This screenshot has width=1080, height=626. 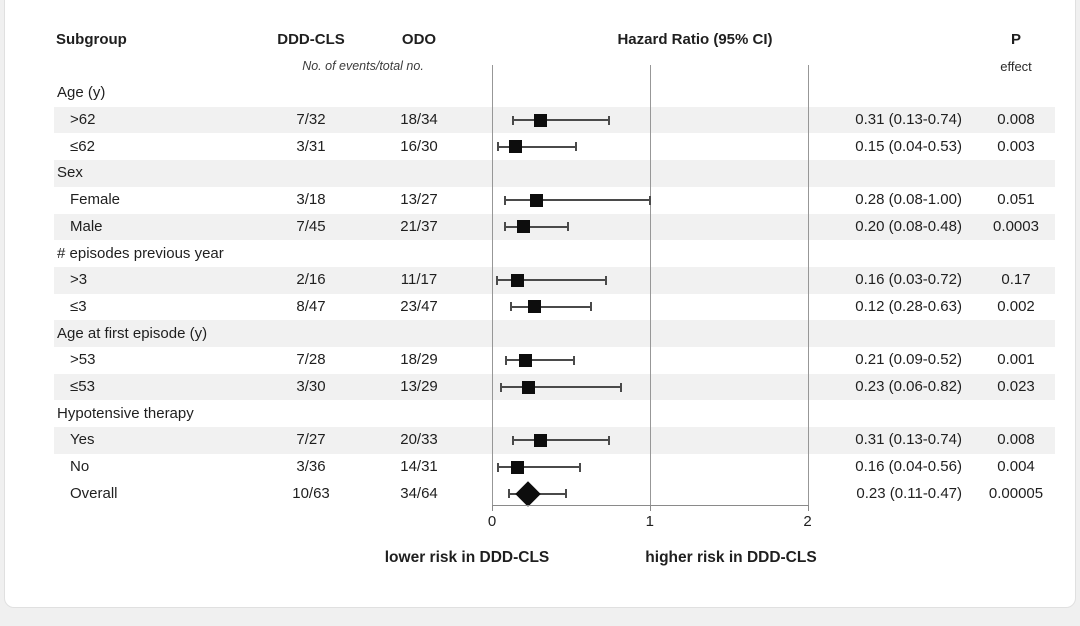 I want to click on row-p-value: 0.023, so click(x=1016, y=387).